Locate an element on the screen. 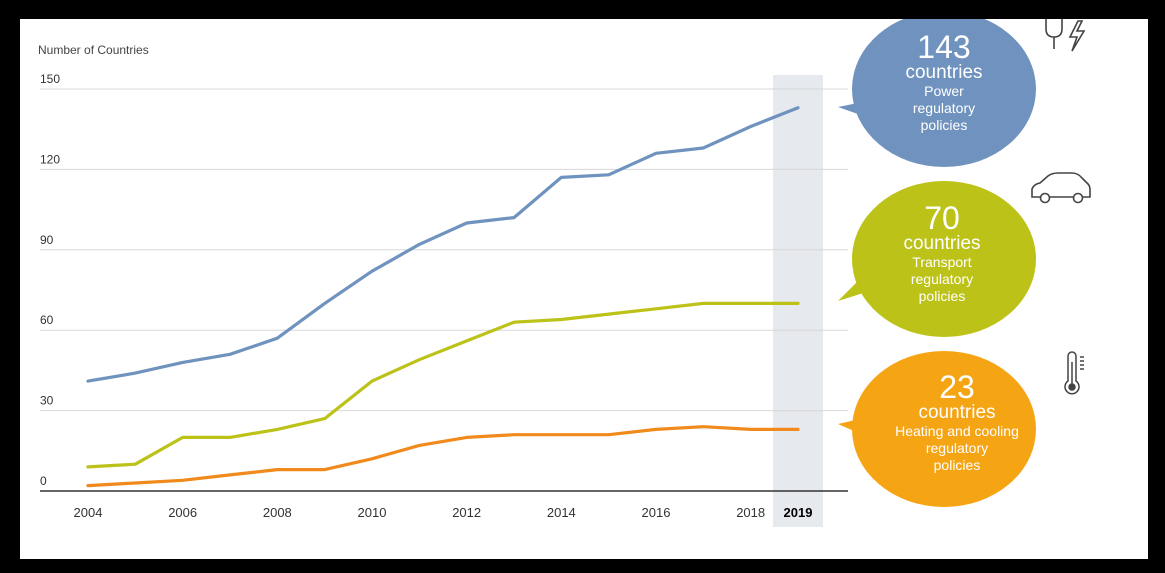 This screenshot has height=573, width=1165. callout-power: 143 countries Power regulatory policies is located at coordinates (944, 82).